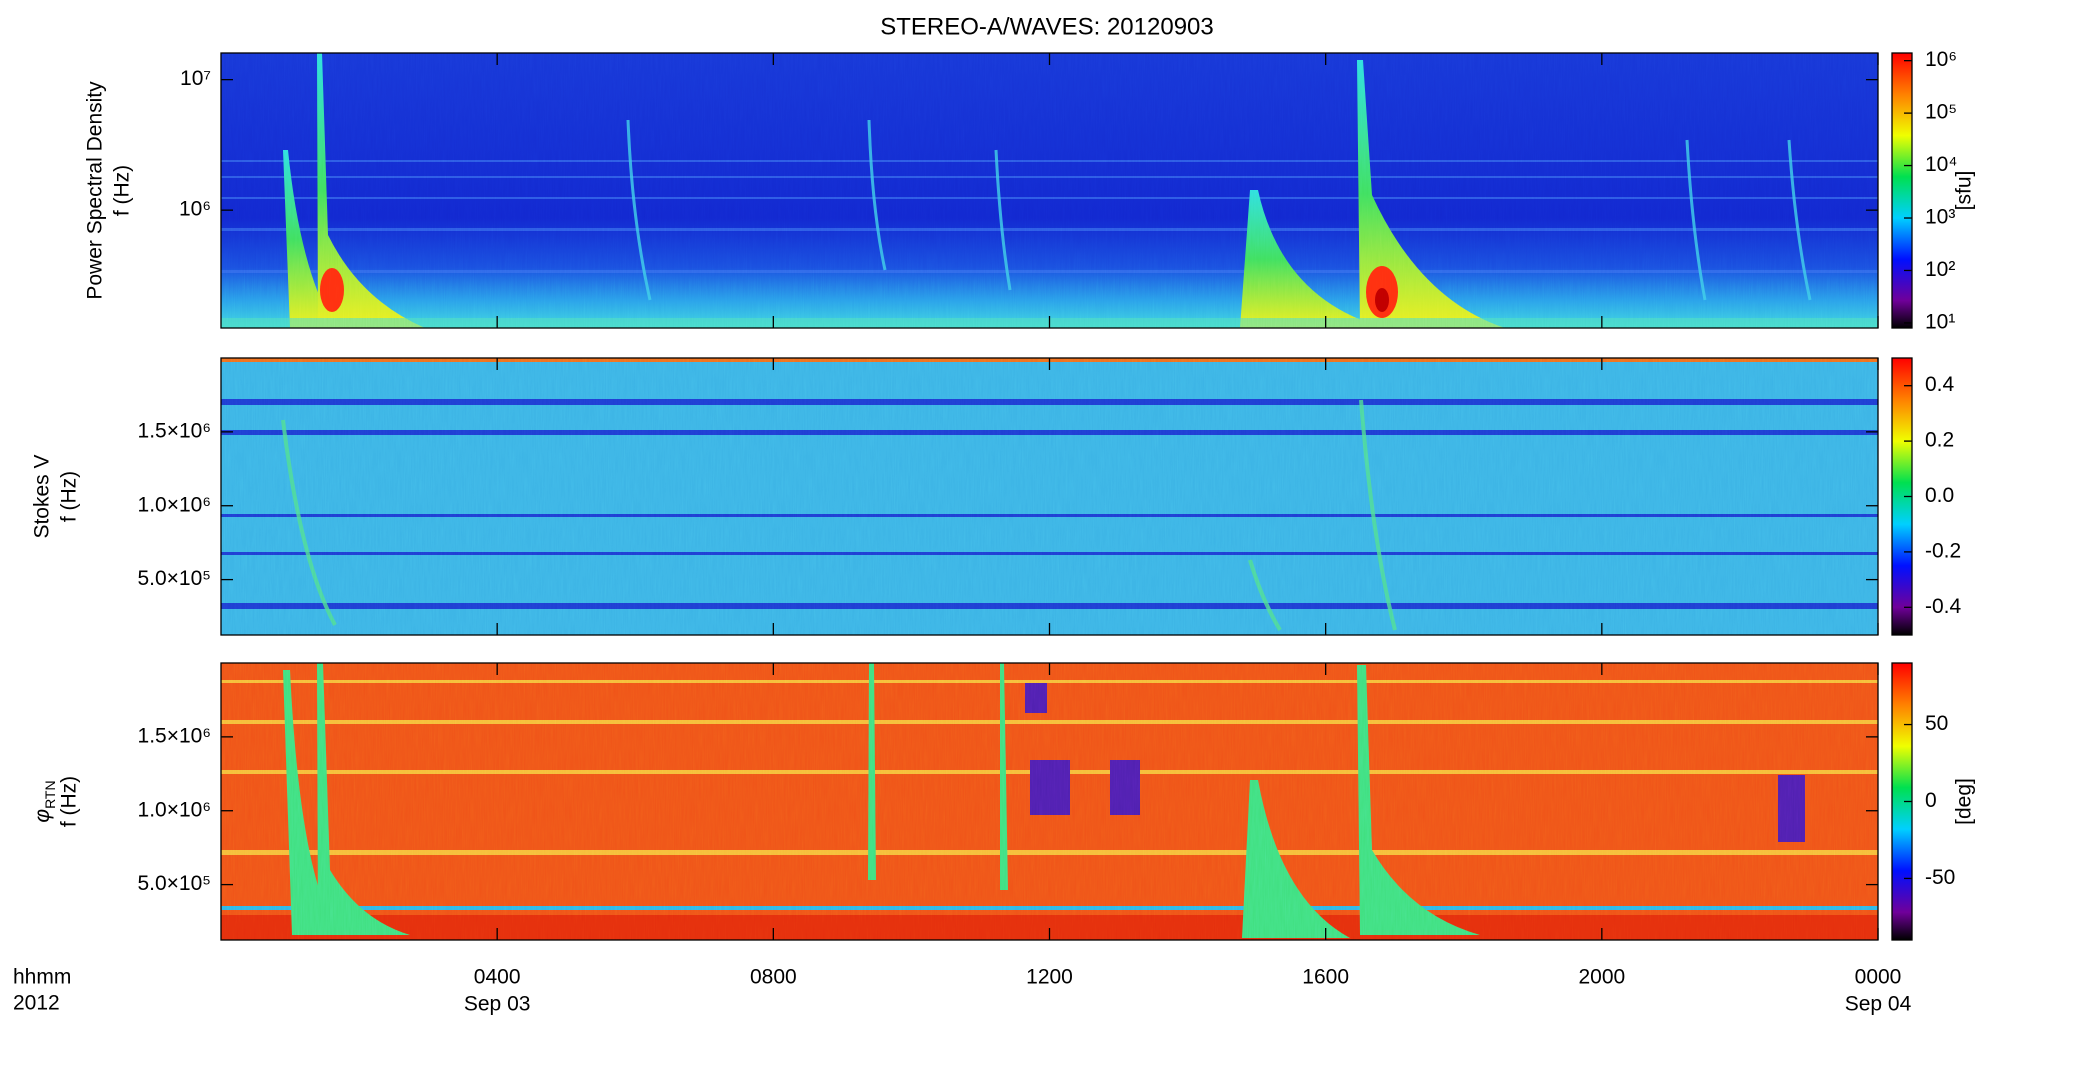 This screenshot has width=2096, height=1080. I want to click on colorbar-label: [sfu], so click(1964, 191).